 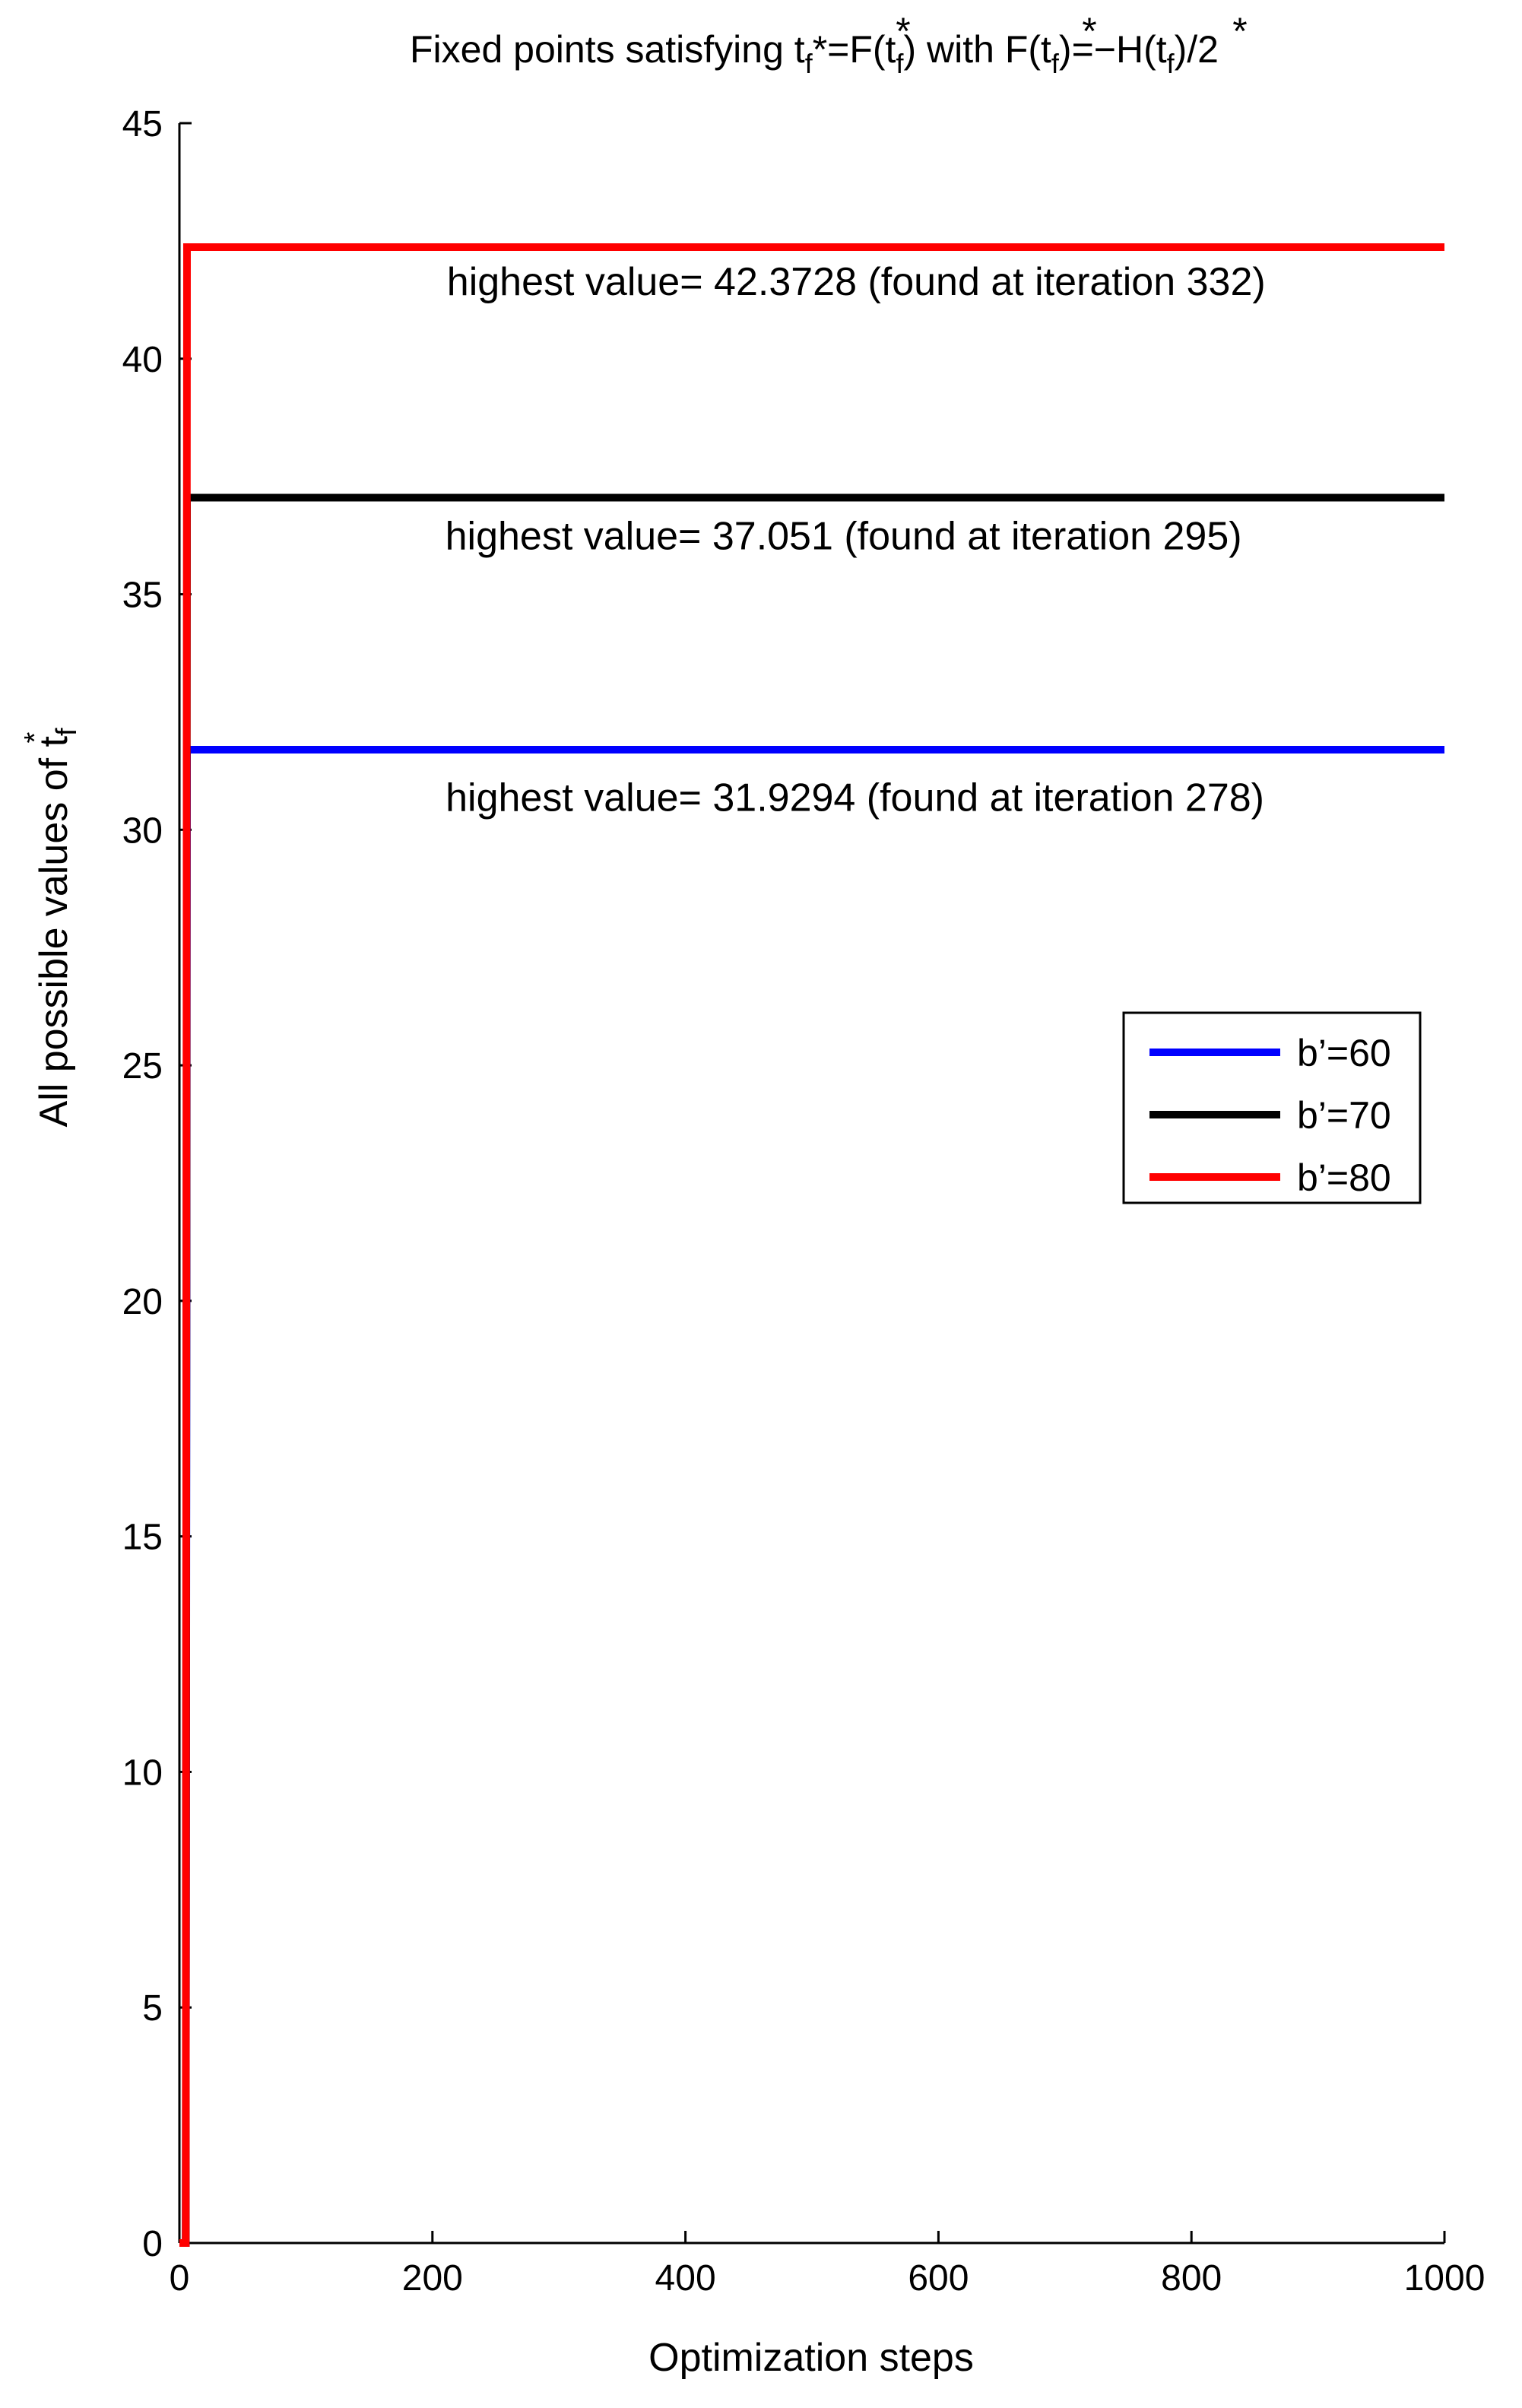 I want to click on legend-box, so click(x=1272, y=1107).